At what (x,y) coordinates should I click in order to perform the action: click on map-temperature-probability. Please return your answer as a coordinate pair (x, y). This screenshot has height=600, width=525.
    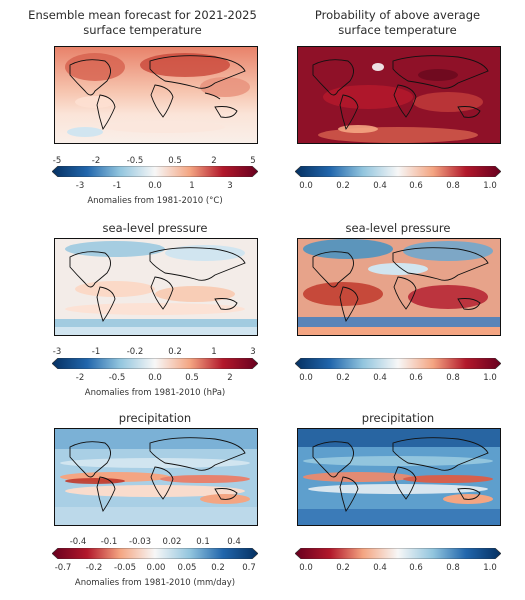
    Looking at the image, I should click on (399, 95).